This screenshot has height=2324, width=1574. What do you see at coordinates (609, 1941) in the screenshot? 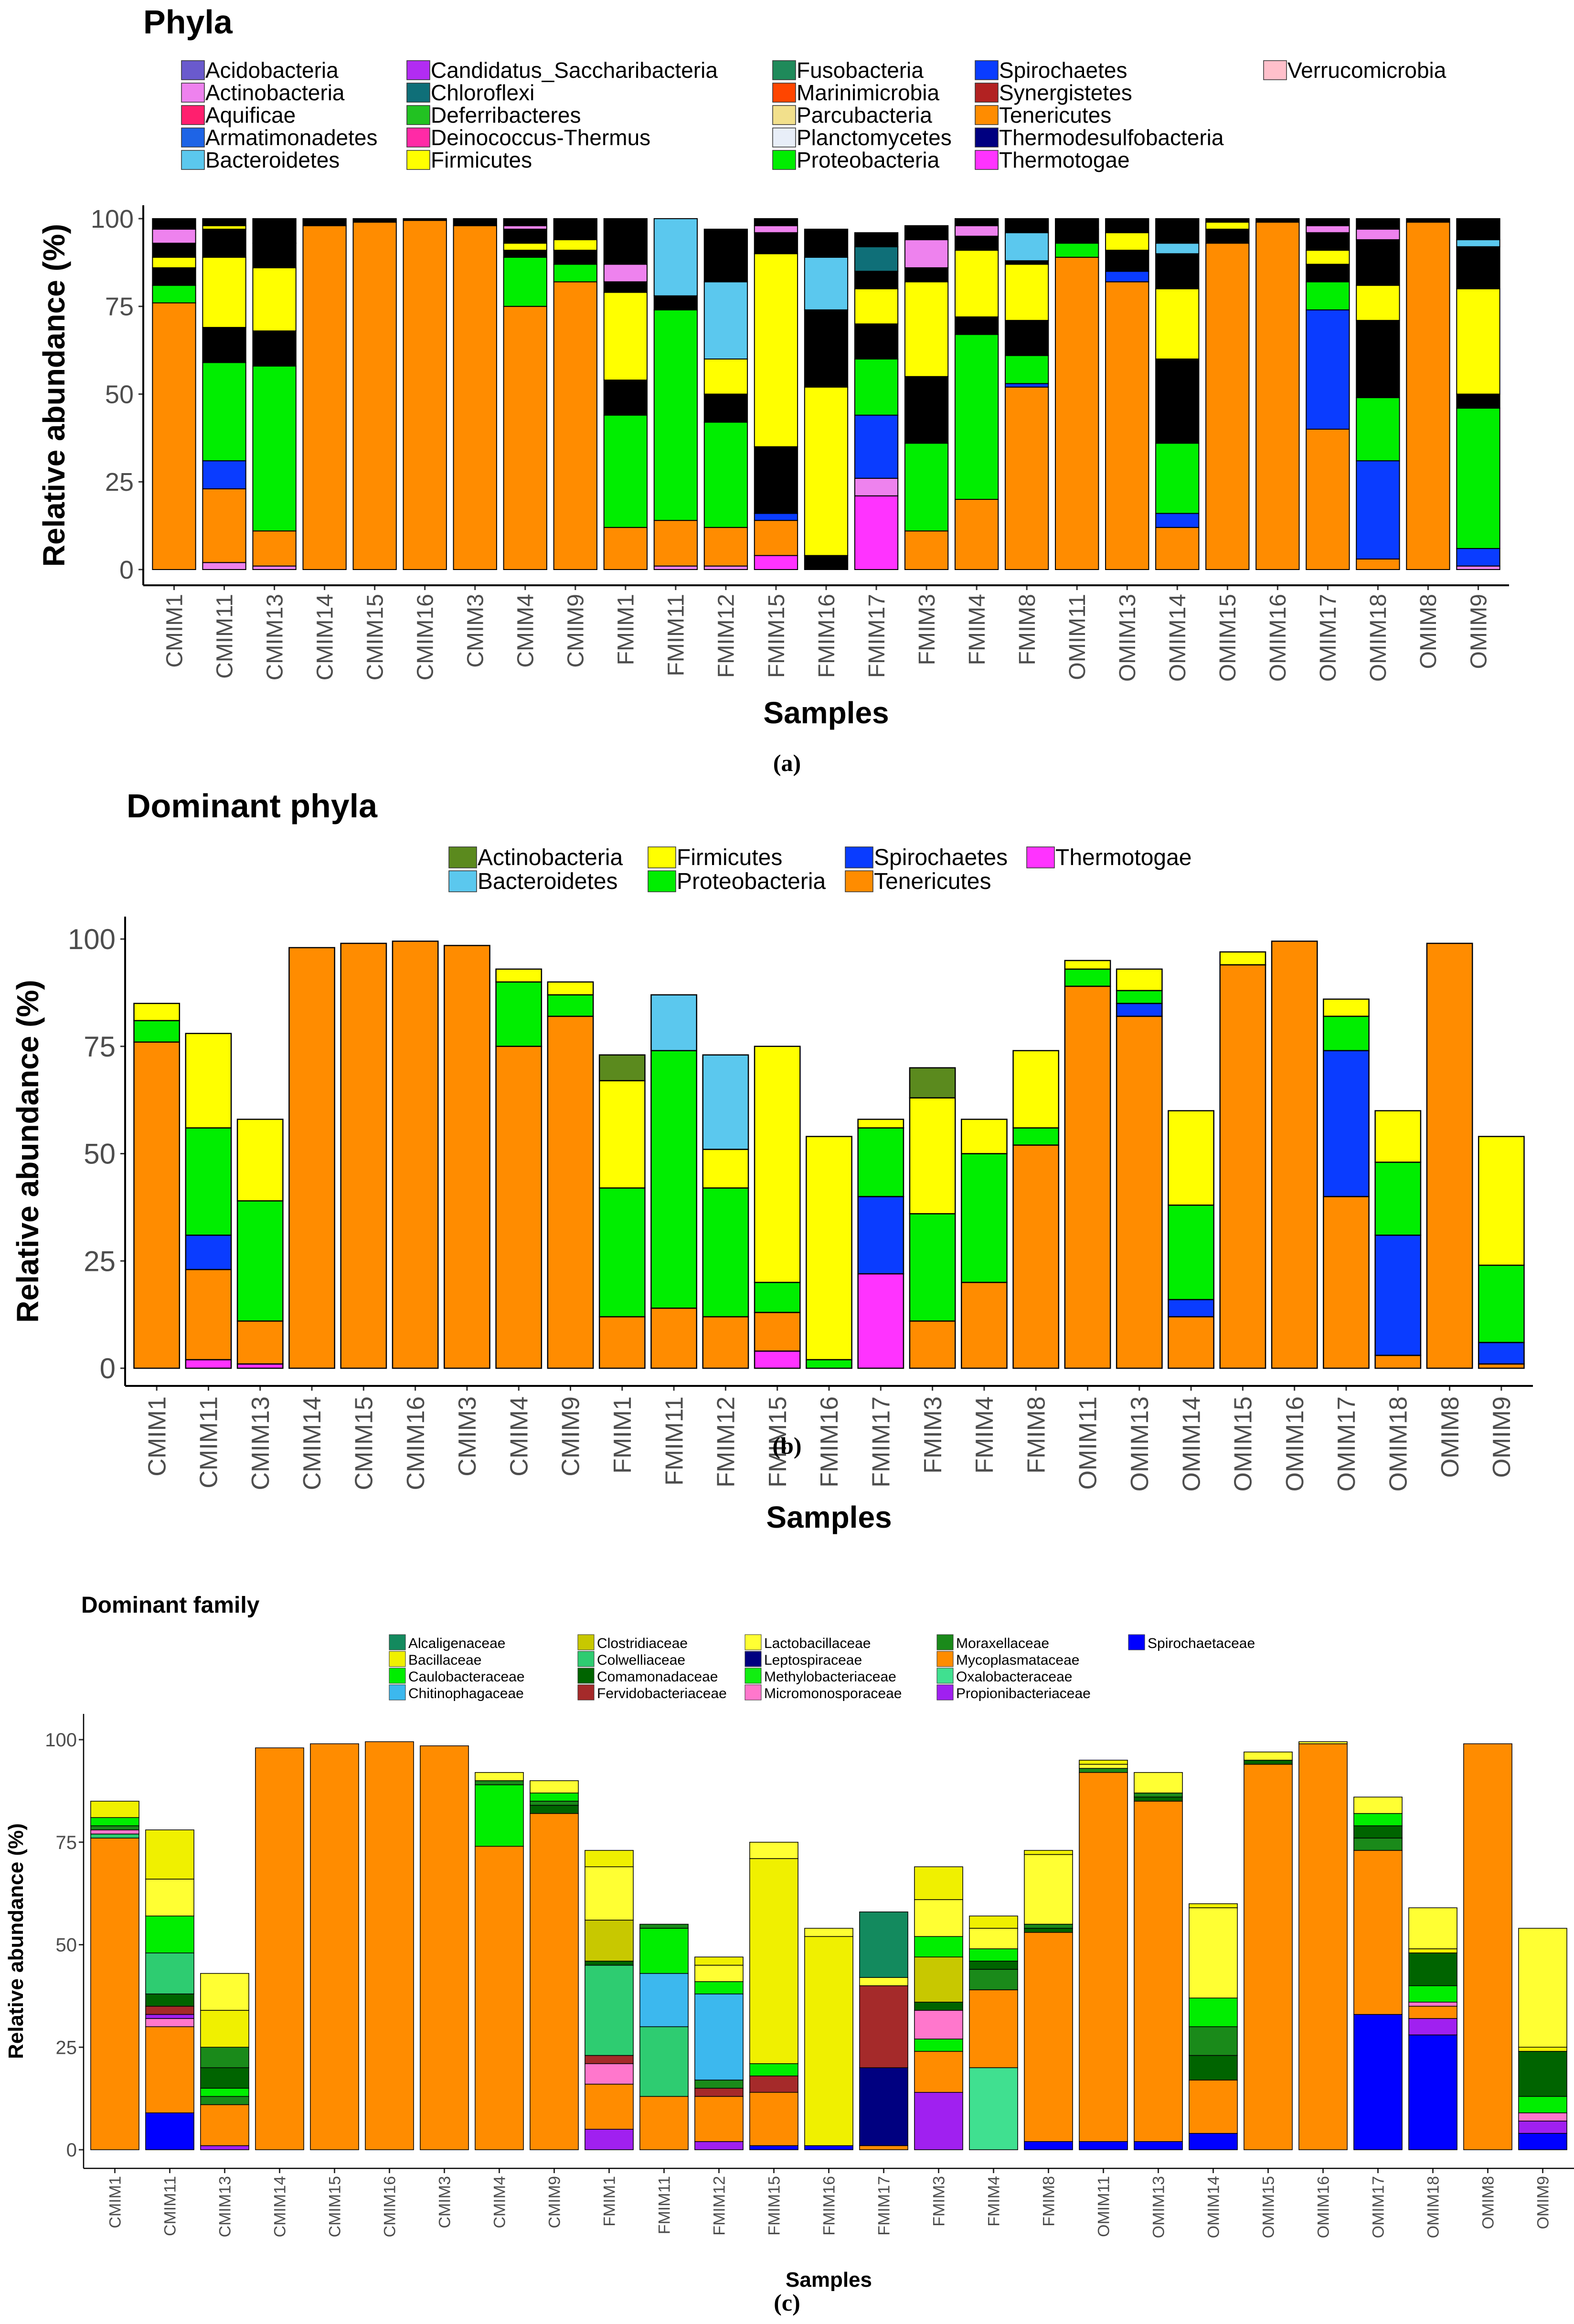
I see `c-segment-clostridiaceae` at bounding box center [609, 1941].